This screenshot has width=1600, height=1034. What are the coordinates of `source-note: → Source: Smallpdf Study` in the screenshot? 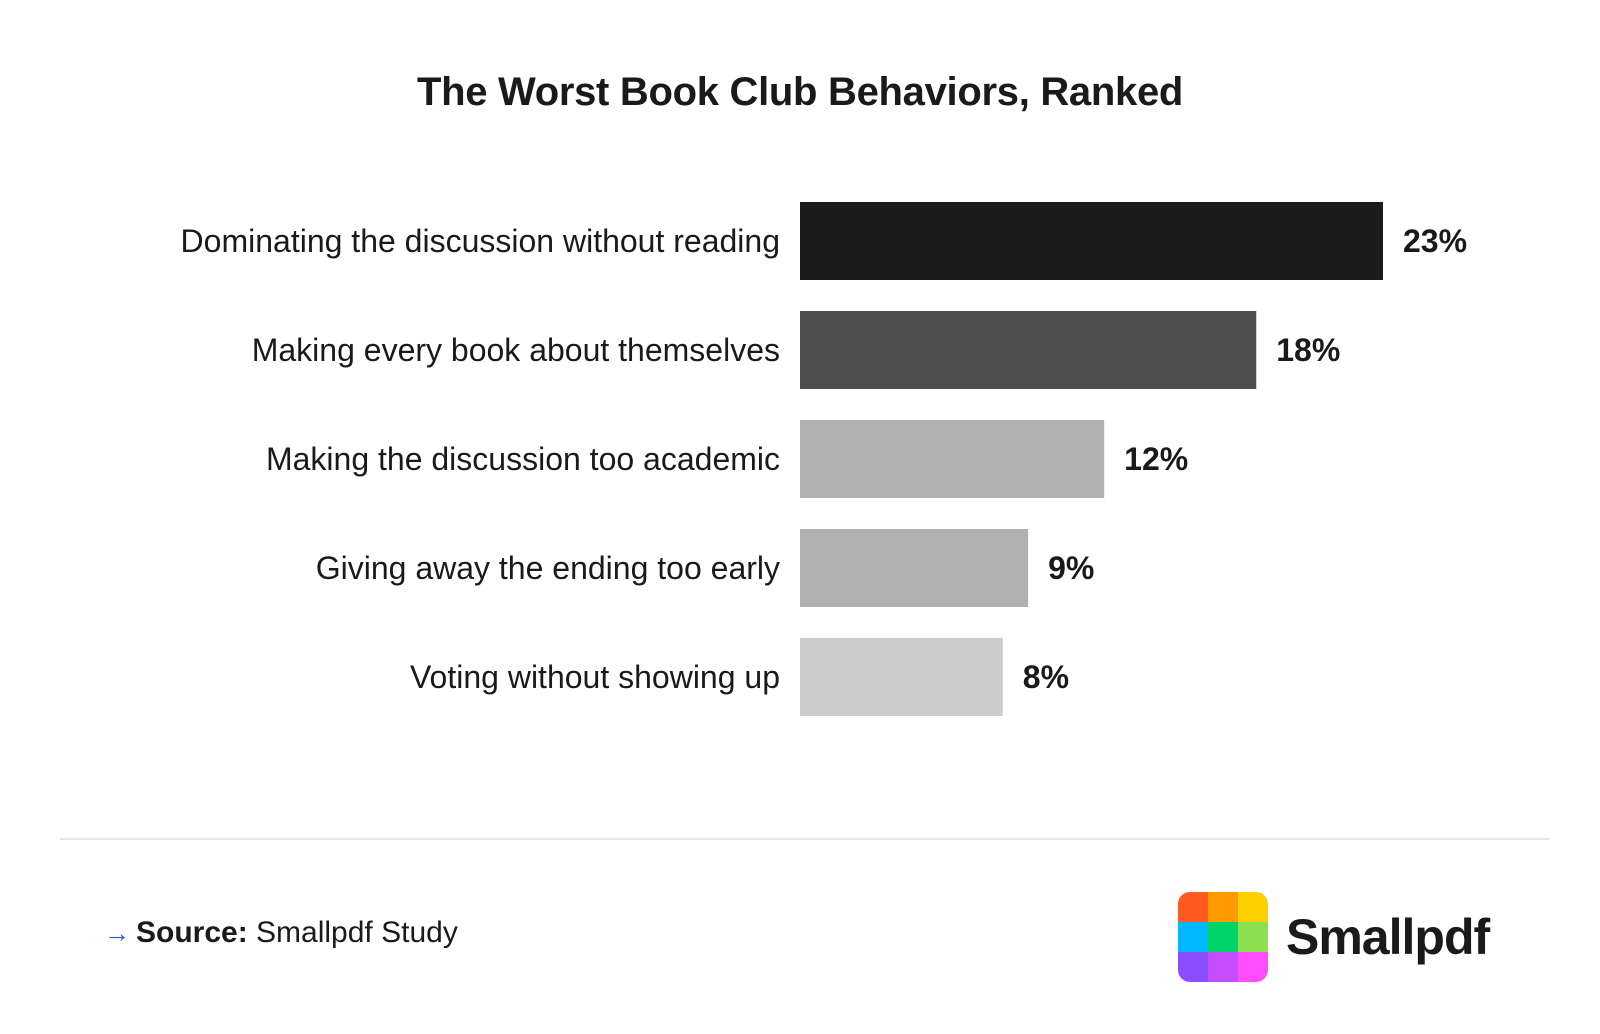 It's located at (281, 933).